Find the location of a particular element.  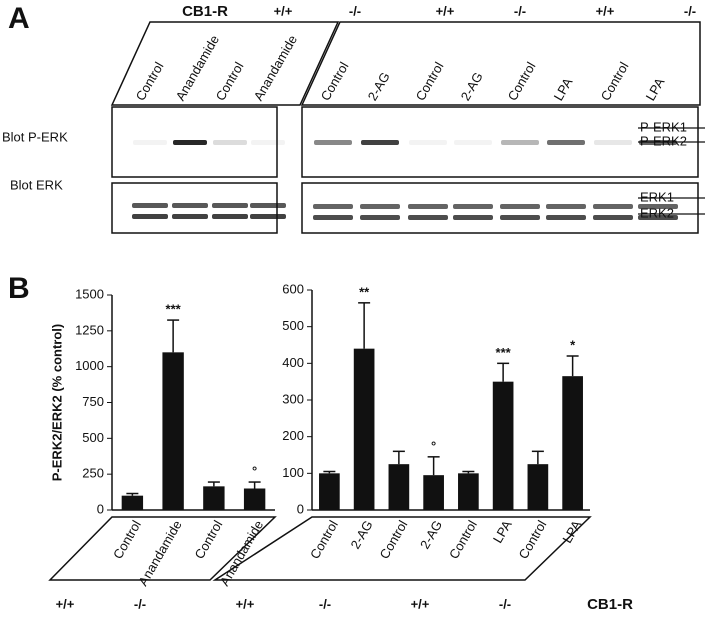

panel-label: B is located at coordinates (19, 288).